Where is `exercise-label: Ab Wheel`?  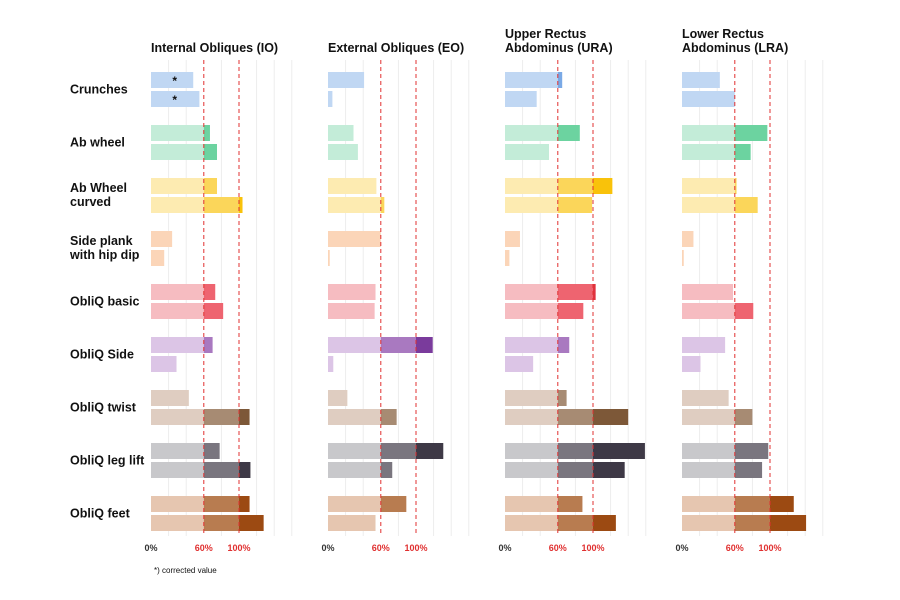
exercise-label: Ab Wheel is located at coordinates (98, 188).